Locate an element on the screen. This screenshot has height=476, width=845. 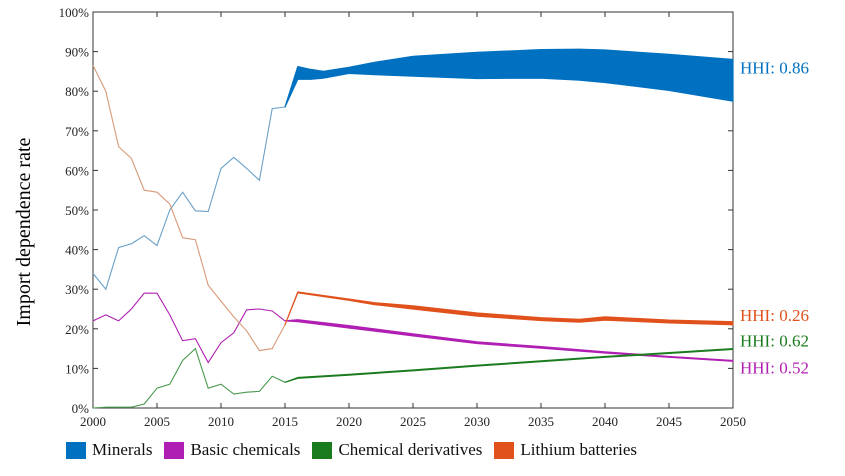
x-tick-label: 2015 is located at coordinates (285, 421).